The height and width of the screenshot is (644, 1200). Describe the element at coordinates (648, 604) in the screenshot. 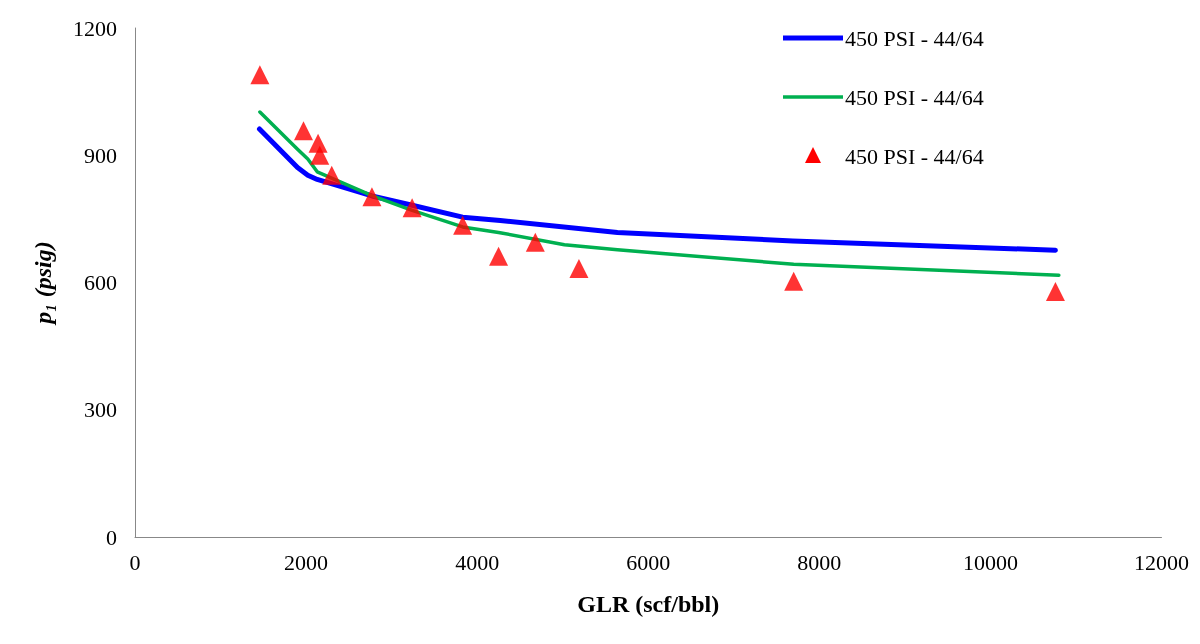

I see `x-axis-title: GLR (scf/bbl)` at that location.